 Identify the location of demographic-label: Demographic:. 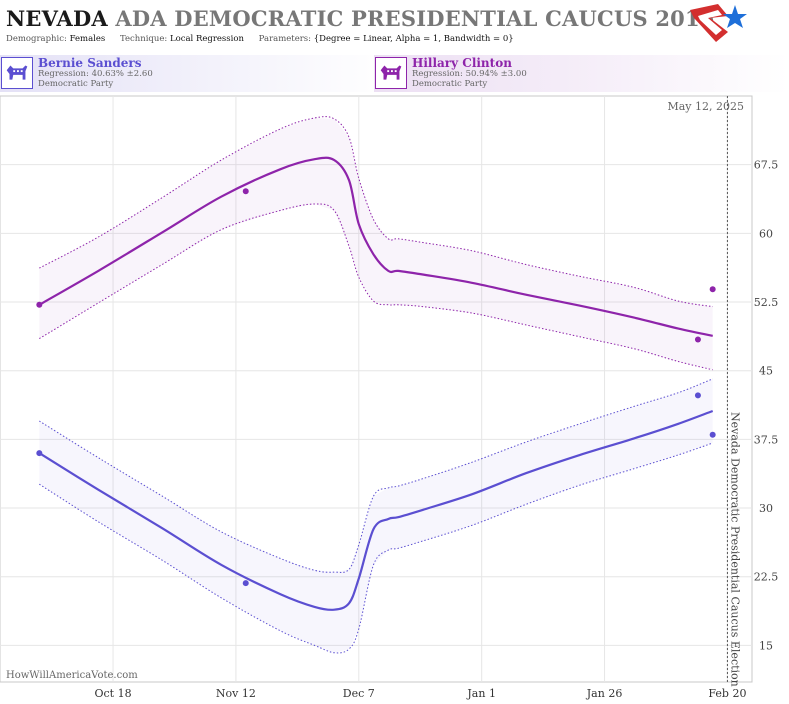
(36, 39).